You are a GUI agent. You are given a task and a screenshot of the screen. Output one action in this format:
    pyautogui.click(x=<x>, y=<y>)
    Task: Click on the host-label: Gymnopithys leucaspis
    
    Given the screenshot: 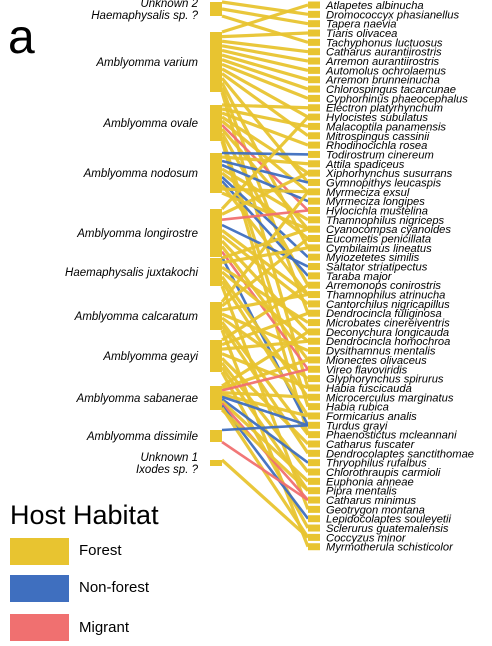 What is the action you would take?
    pyautogui.click(x=383, y=183)
    